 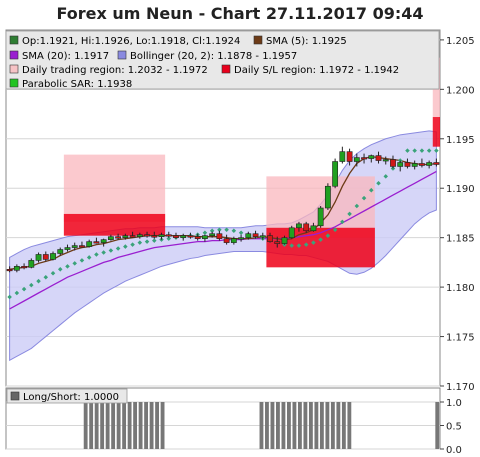 I want to click on legend-item: Daily trading region: 1.2032 - 1.1972, so click(x=108, y=70).